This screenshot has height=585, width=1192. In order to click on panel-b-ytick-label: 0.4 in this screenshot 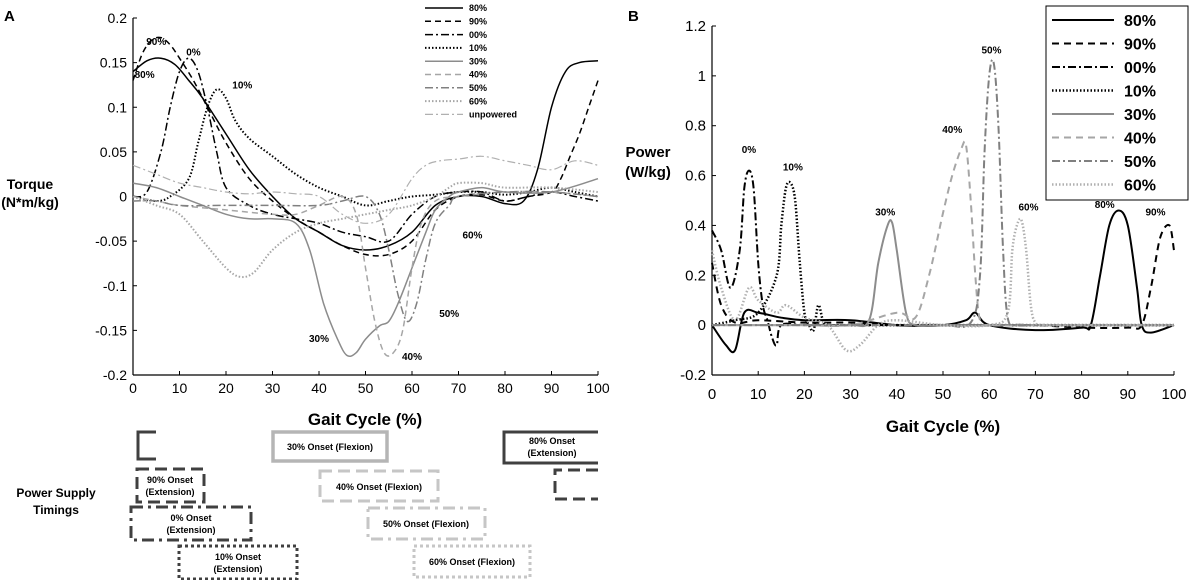, I will do `click(695, 225)`.